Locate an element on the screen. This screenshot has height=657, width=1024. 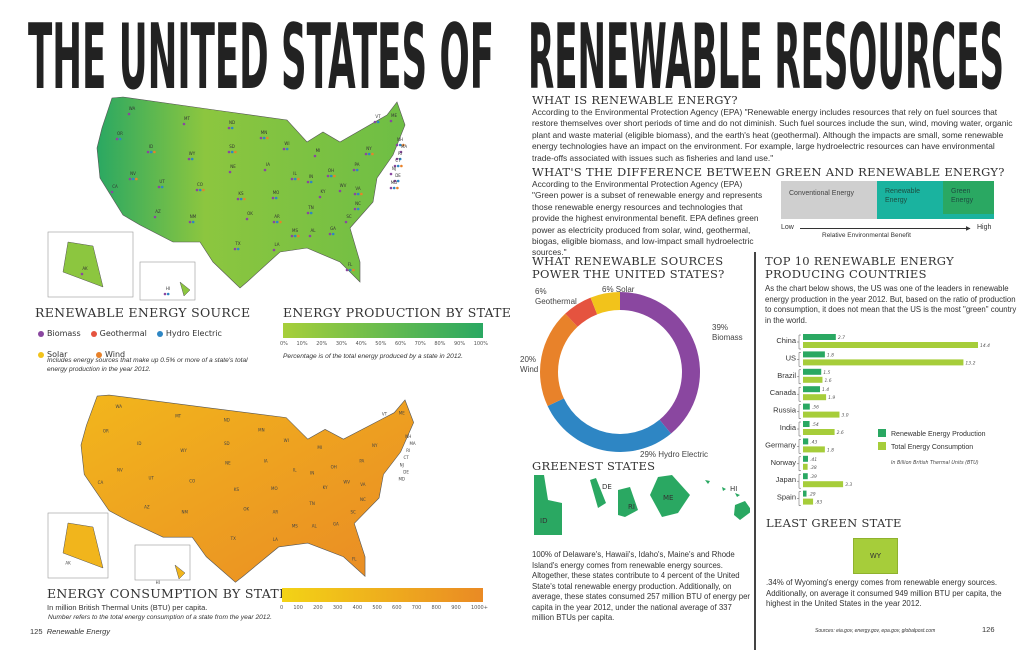
legend-label: Biomass is located at coordinates (64, 333).